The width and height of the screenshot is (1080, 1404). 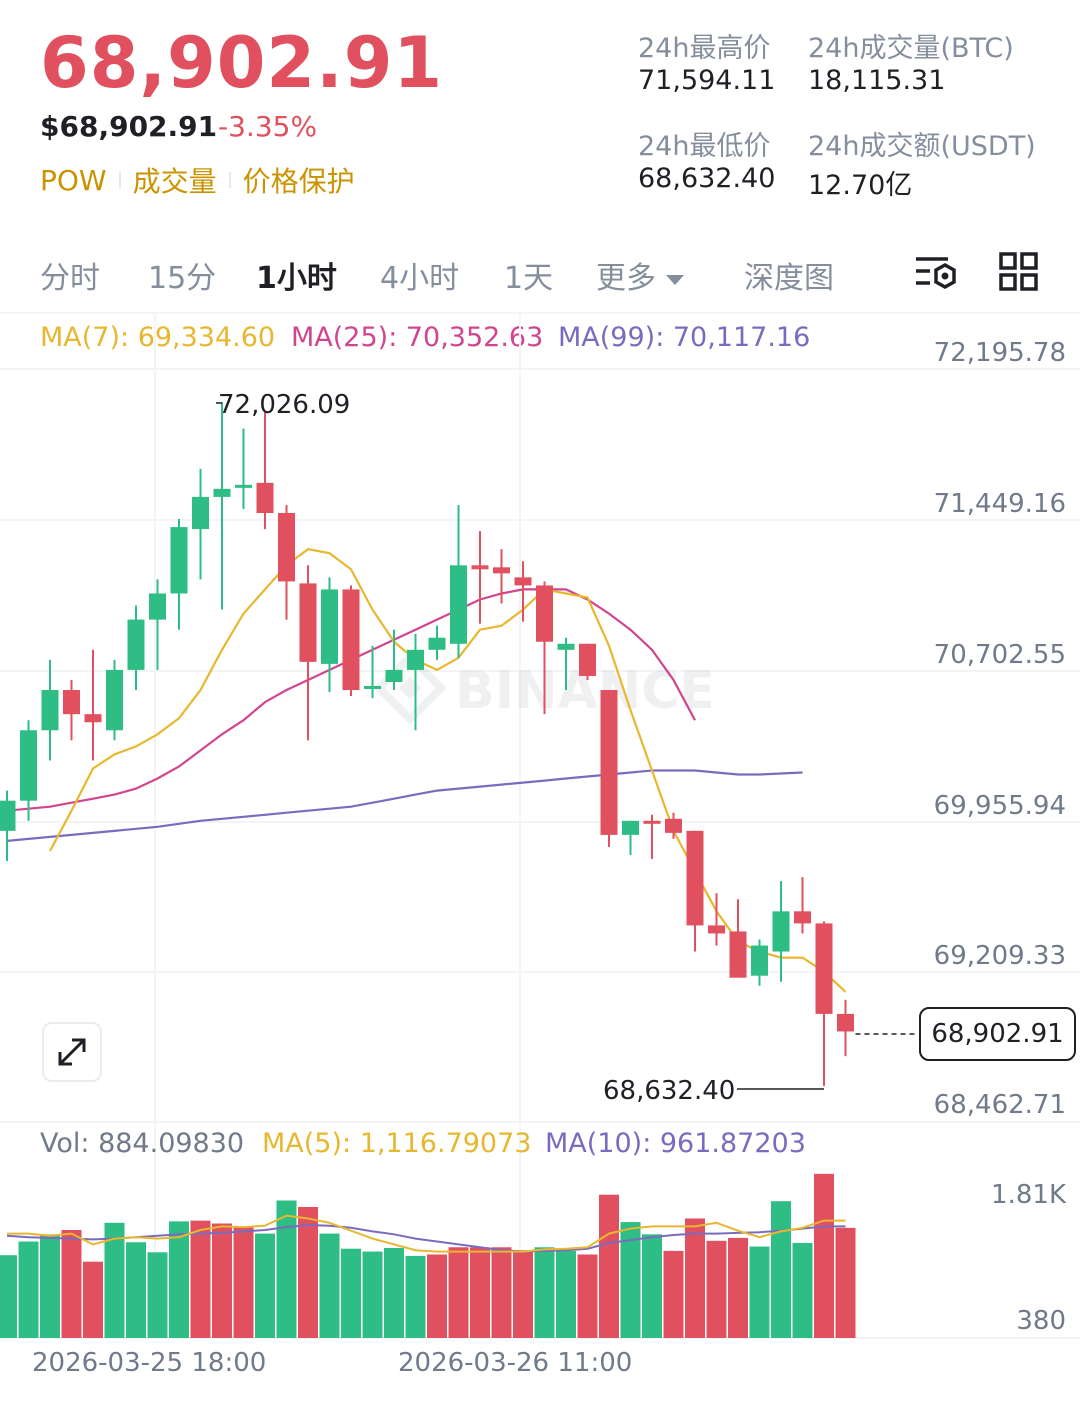 I want to click on ma99-line, so click(x=404, y=805).